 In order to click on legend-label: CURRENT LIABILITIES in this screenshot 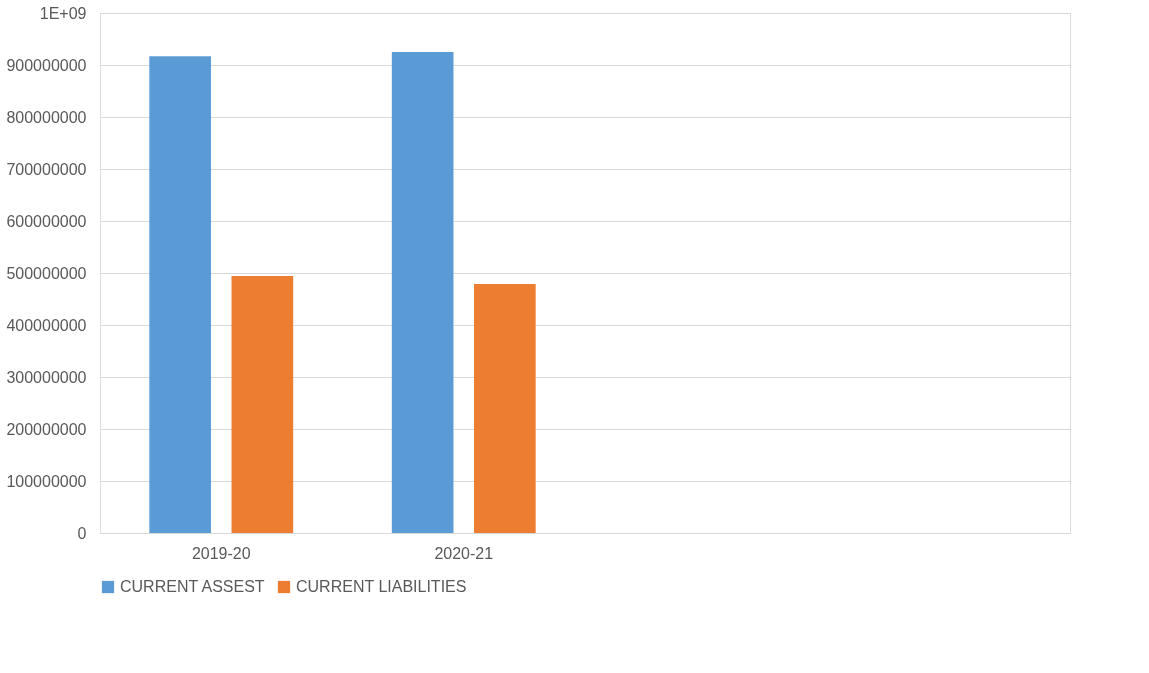, I will do `click(381, 586)`.